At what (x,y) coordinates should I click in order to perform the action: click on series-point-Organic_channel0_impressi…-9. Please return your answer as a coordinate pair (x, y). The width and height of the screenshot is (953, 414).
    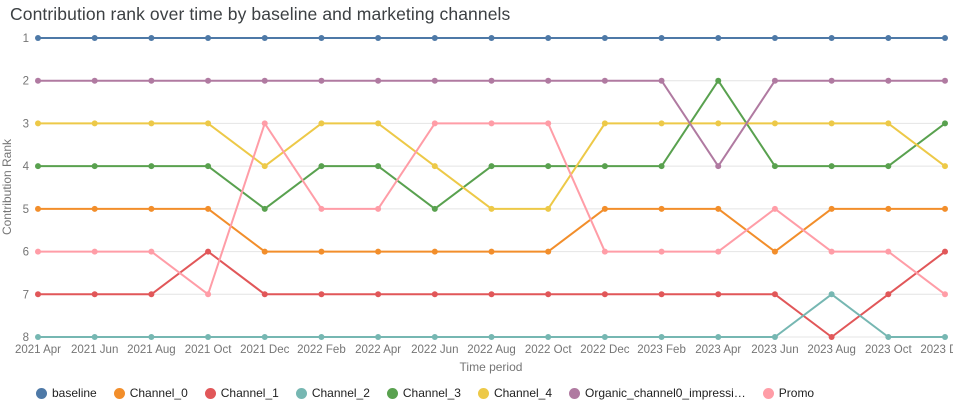
    Looking at the image, I should click on (548, 80).